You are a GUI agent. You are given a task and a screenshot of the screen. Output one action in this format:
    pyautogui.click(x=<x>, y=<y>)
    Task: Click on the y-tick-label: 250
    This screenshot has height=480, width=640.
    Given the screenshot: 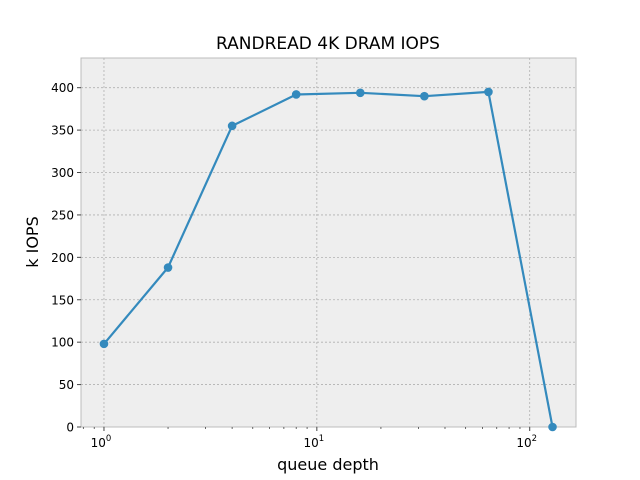 What is the action you would take?
    pyautogui.click(x=62, y=215)
    